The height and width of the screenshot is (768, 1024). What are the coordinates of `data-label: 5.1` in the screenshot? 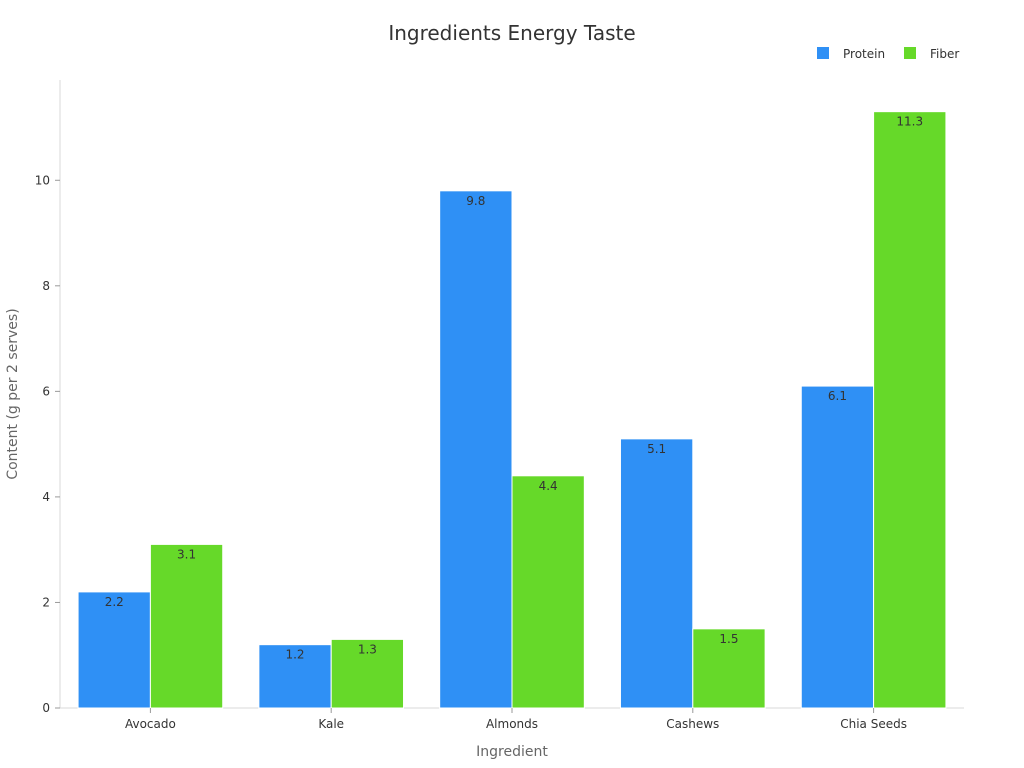 It's located at (656, 449).